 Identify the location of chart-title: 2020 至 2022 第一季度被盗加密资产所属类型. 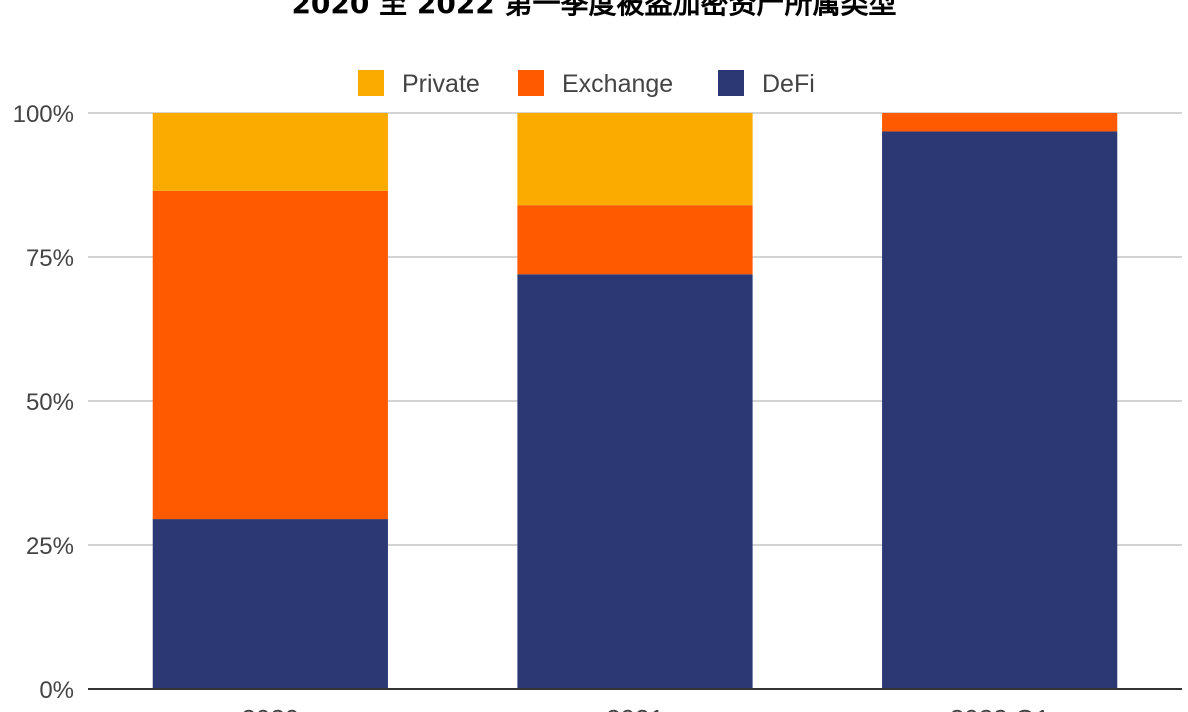
(594, 10).